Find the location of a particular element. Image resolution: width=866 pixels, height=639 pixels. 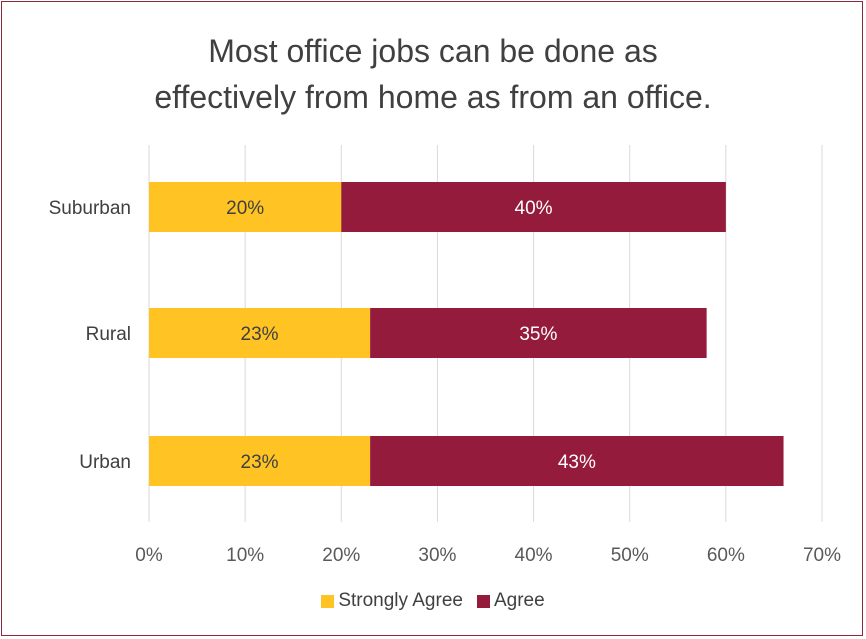

x-tick-label-10pct: 10% is located at coordinates (245, 555).